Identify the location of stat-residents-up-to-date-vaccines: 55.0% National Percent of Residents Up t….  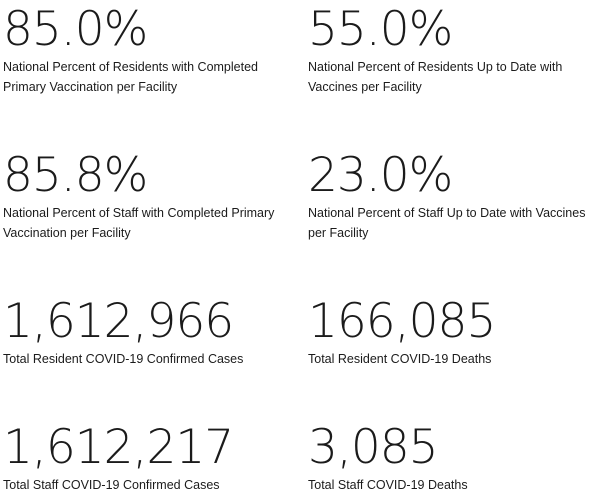
(455, 51).